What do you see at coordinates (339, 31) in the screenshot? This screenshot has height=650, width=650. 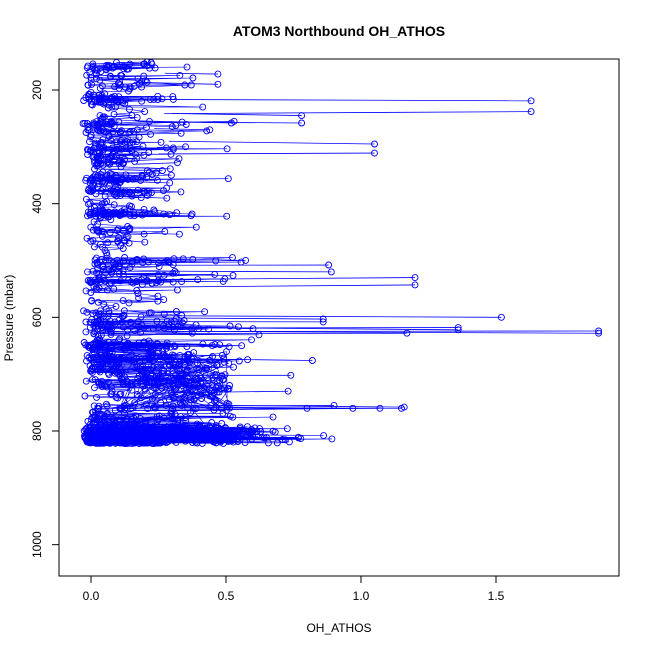 I see `chart-title: ATOM3 Northbound OH_ATHOS` at bounding box center [339, 31].